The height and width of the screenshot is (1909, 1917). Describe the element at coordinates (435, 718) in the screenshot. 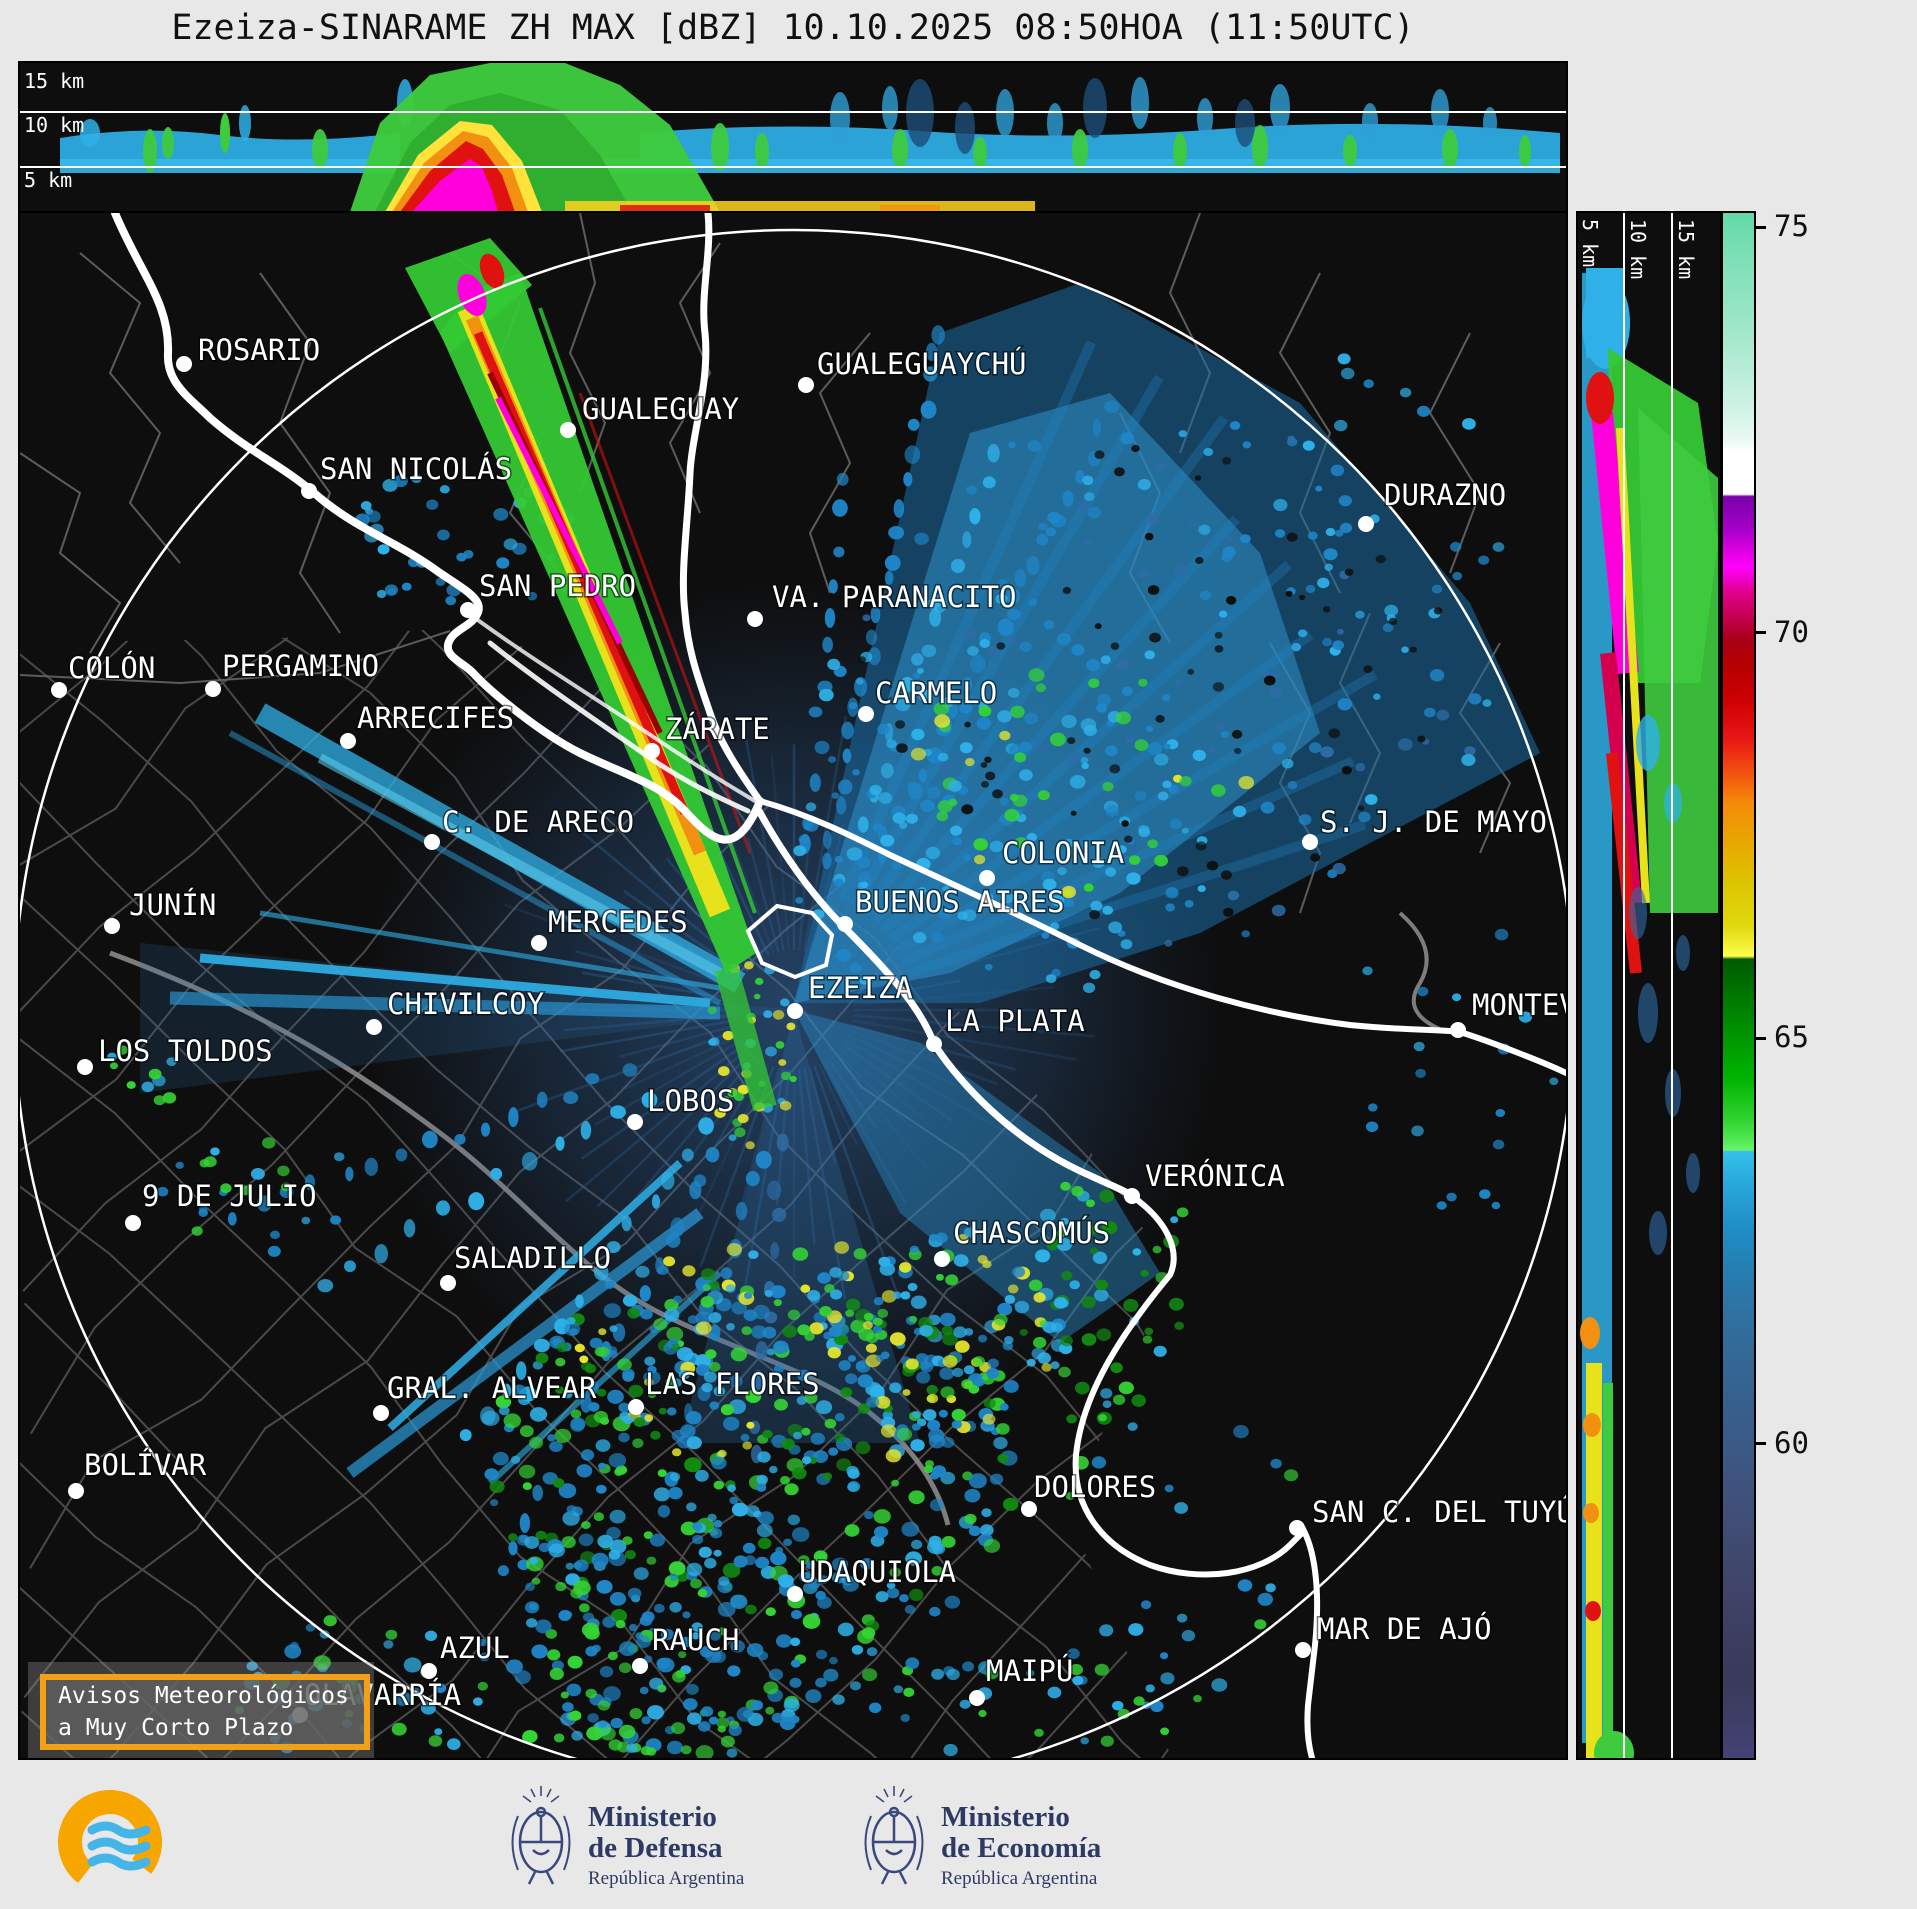

I see `city-label: ARRECIFES` at that location.